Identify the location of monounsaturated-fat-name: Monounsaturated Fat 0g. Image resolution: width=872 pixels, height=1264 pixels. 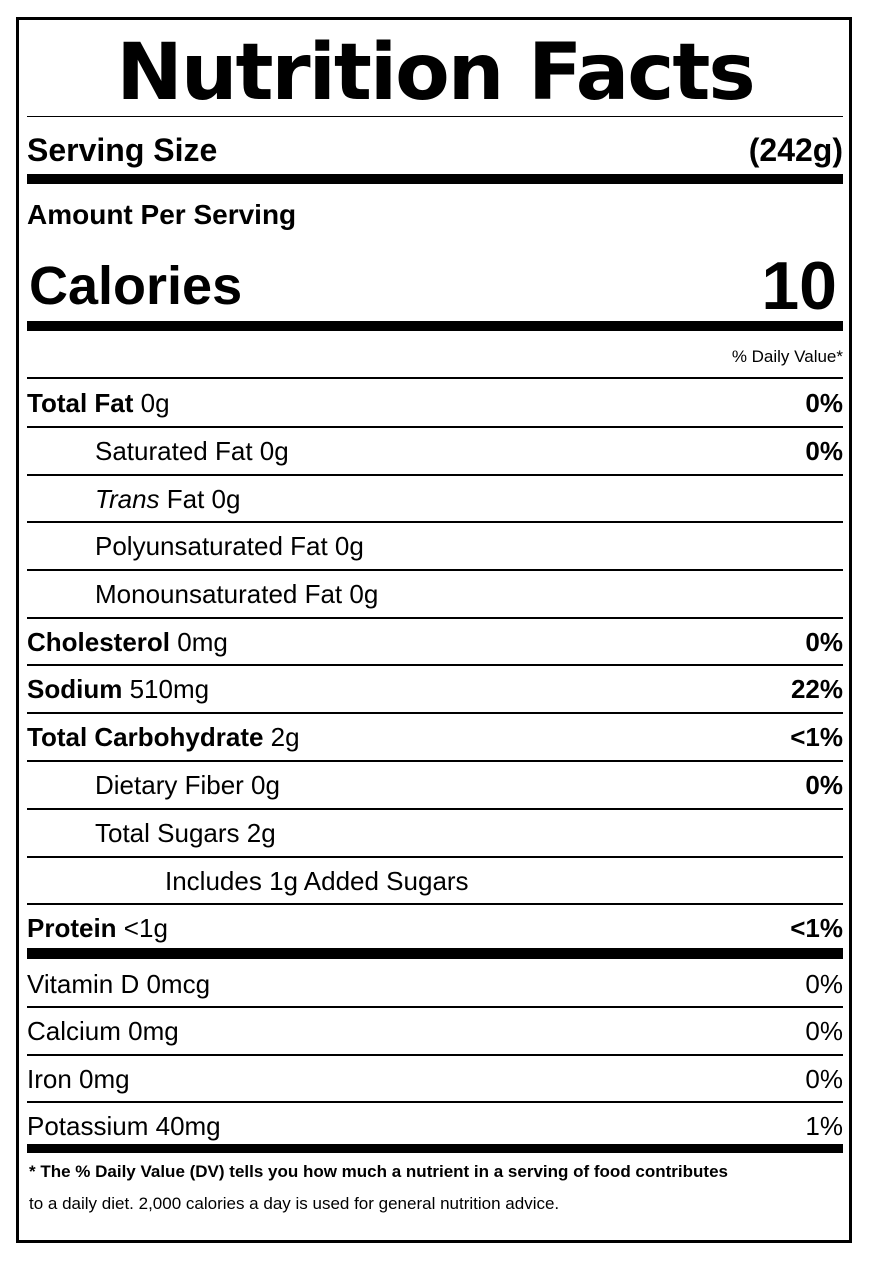
(237, 593).